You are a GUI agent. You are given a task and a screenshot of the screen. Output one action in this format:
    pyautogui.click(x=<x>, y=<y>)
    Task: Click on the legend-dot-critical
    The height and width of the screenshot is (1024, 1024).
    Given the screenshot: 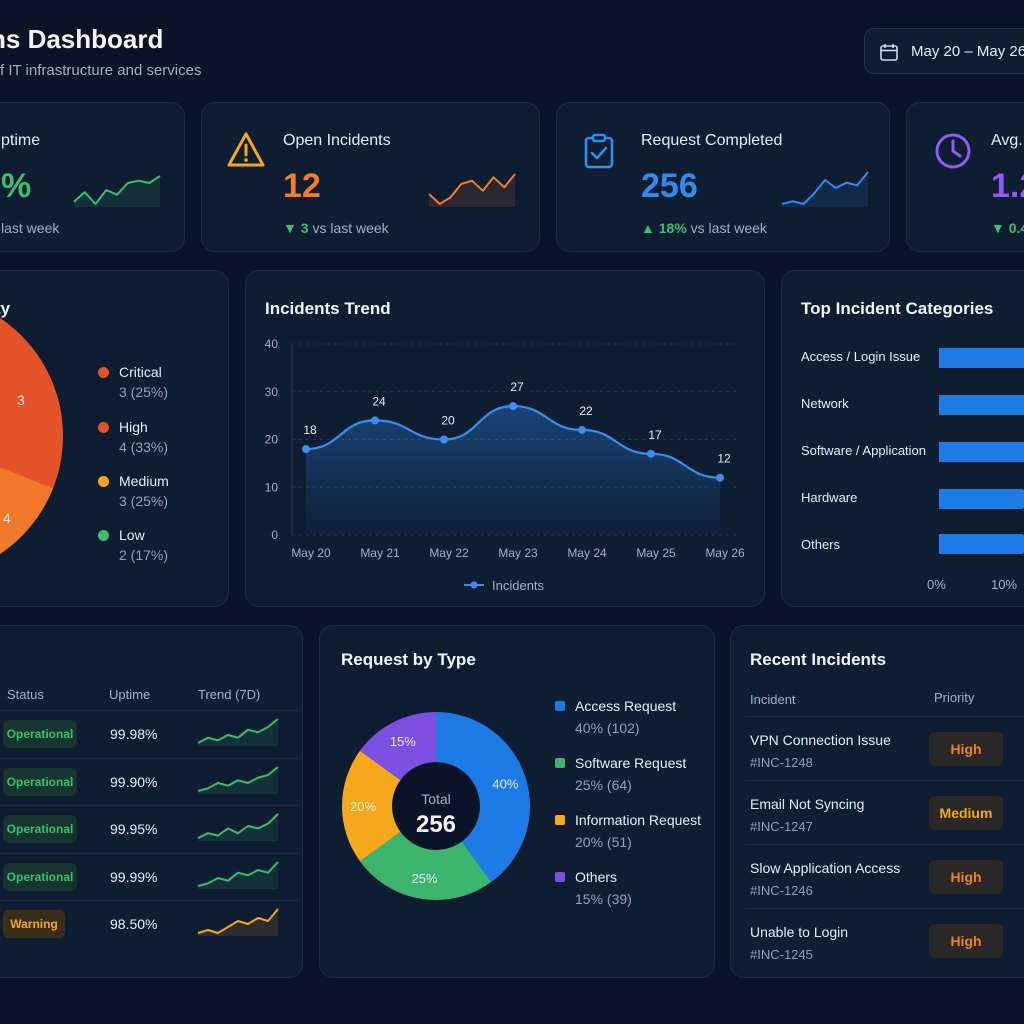 What is the action you would take?
    pyautogui.click(x=103, y=372)
    